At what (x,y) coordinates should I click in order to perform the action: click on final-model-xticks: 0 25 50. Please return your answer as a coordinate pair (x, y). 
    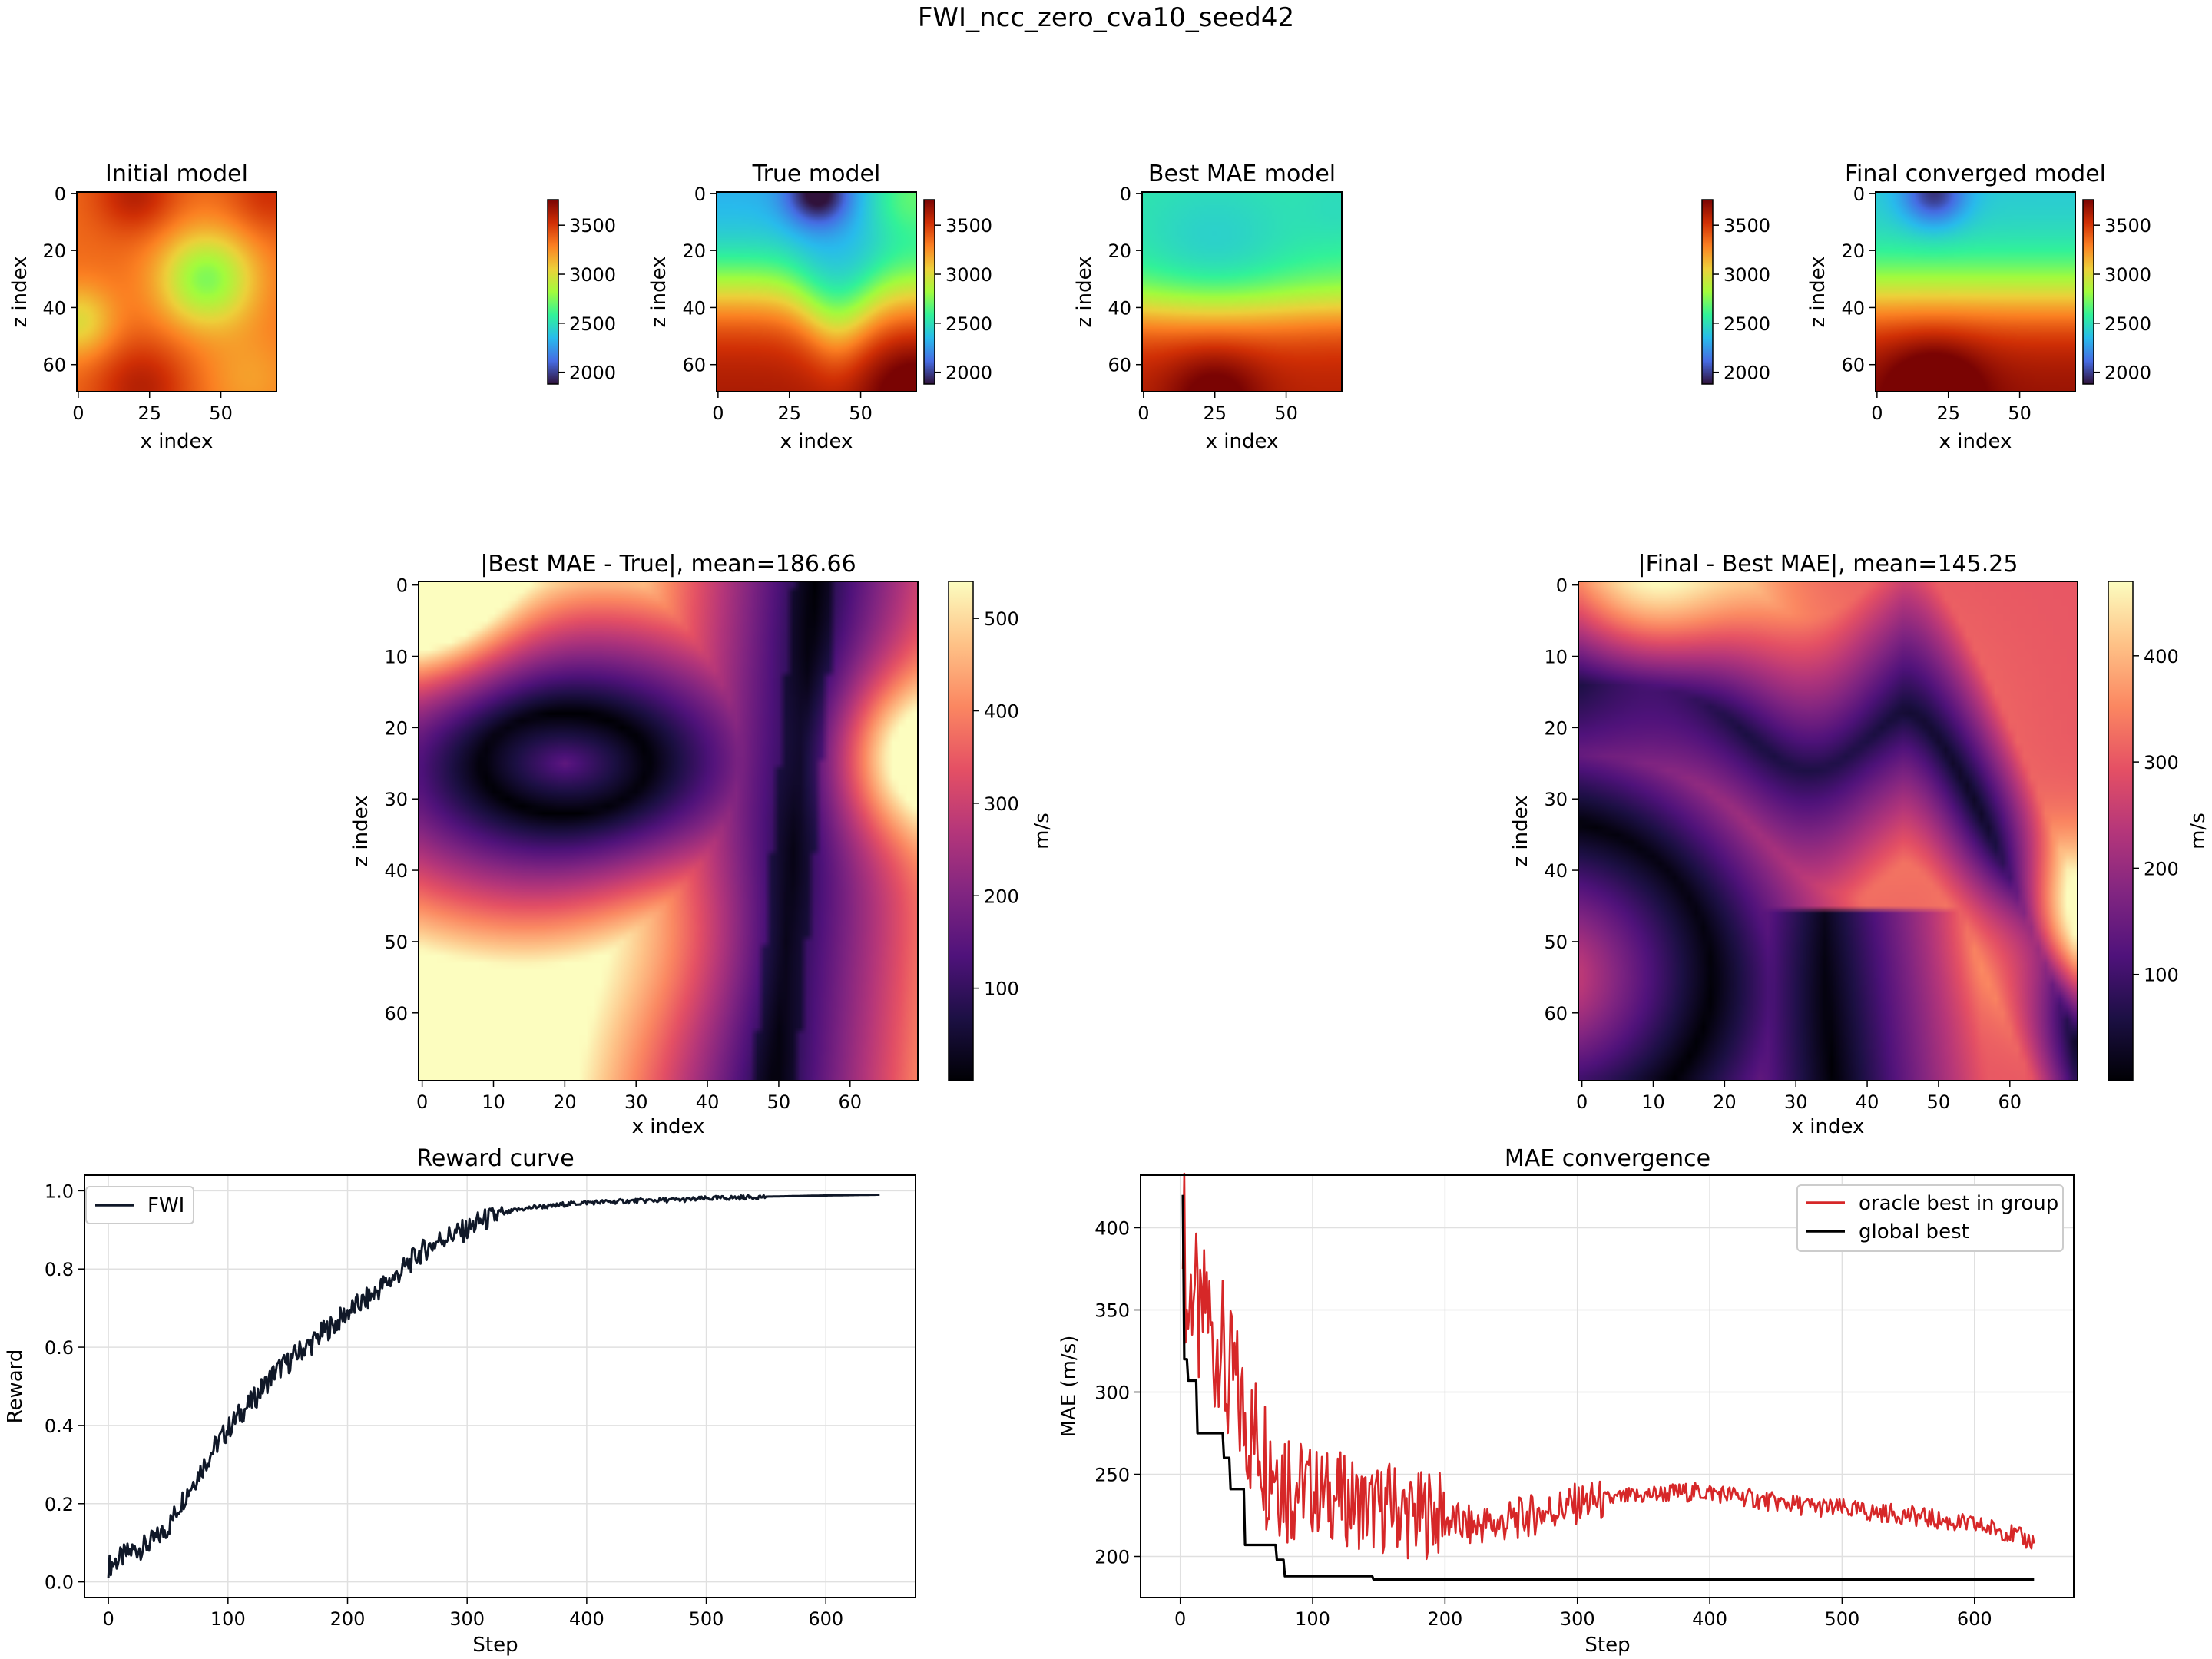
    Looking at the image, I should click on (1951, 408).